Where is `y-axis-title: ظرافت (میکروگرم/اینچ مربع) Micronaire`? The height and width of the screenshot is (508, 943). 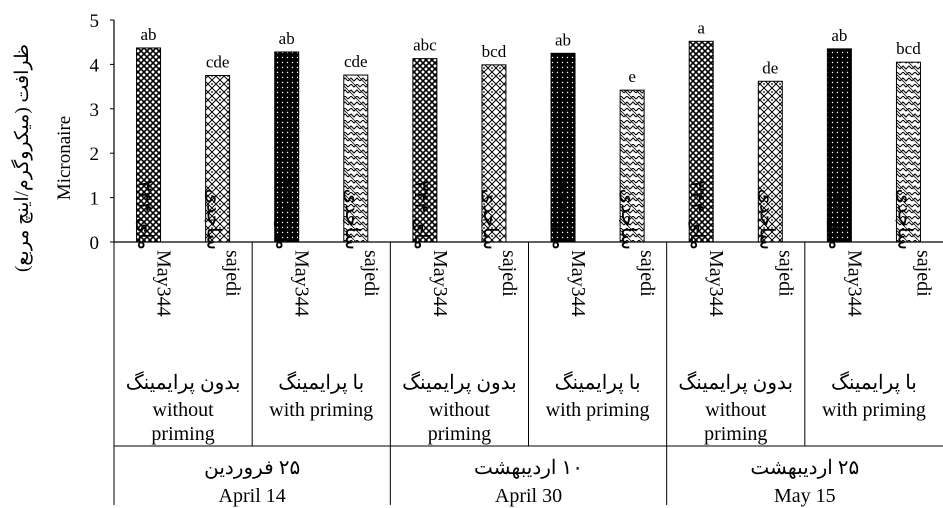
y-axis-title: ظرافت (میکروگرم/اینچ مربع) Micronaire is located at coordinates (42, 158).